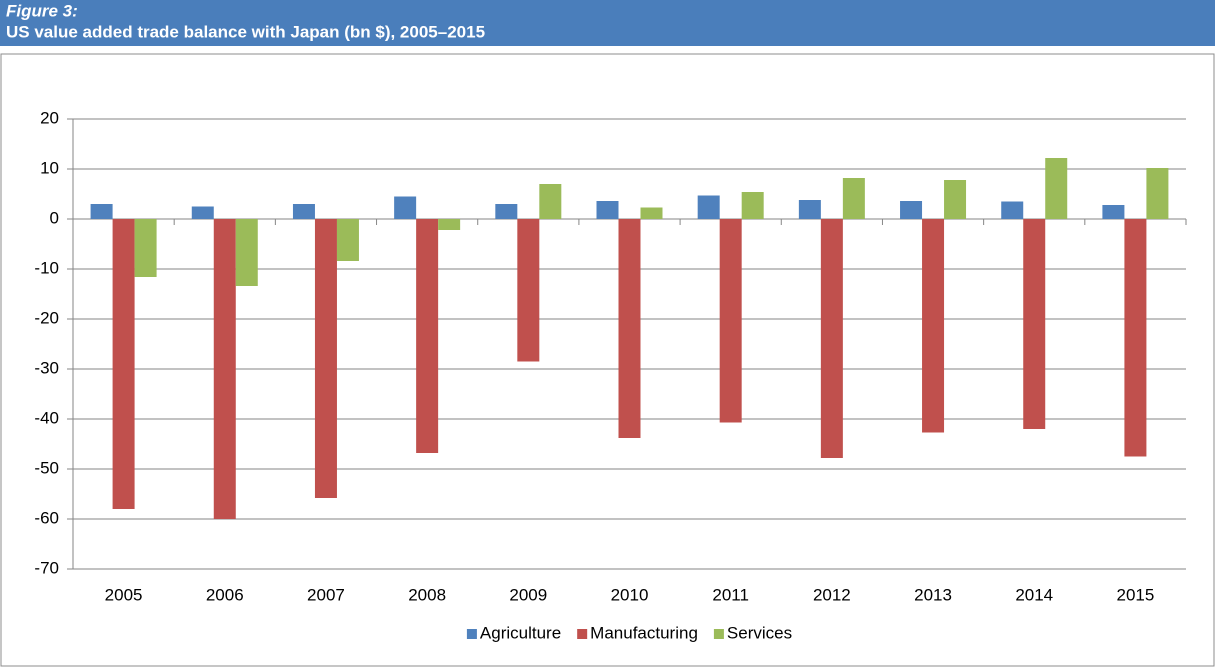  Describe the element at coordinates (832, 594) in the screenshot. I see `x-tick-label: 2012` at that location.